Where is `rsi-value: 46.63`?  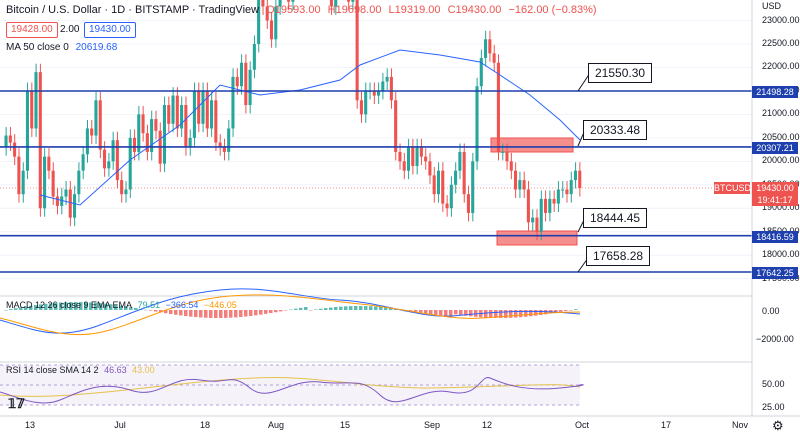 rsi-value: 46.63 is located at coordinates (115, 370).